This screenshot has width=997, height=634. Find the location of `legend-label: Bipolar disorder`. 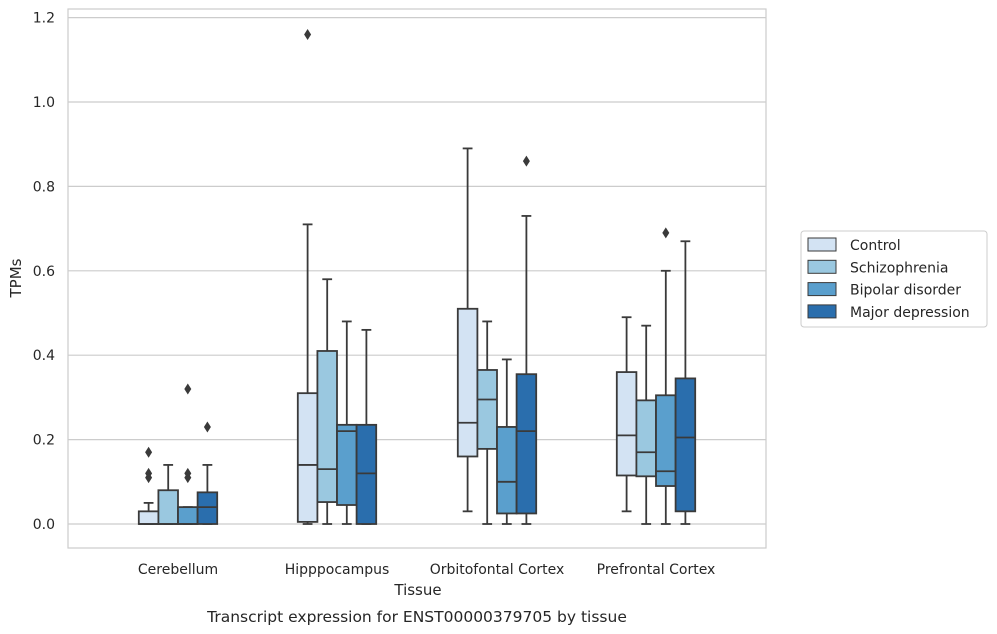

legend-label: Bipolar disorder is located at coordinates (905, 291).